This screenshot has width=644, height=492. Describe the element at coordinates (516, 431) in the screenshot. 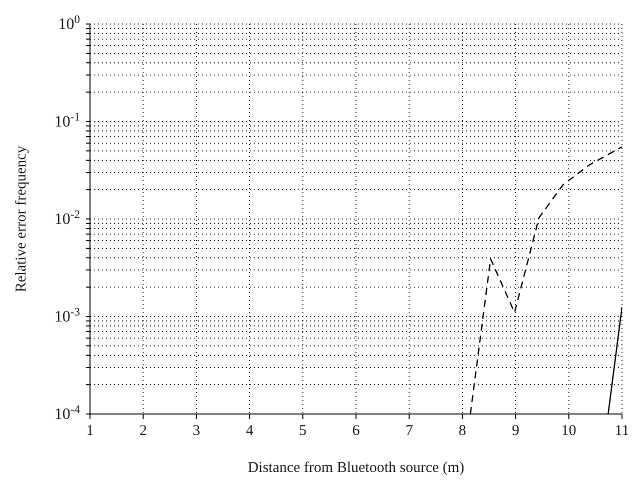

I see `x-tick-label: 9` at that location.